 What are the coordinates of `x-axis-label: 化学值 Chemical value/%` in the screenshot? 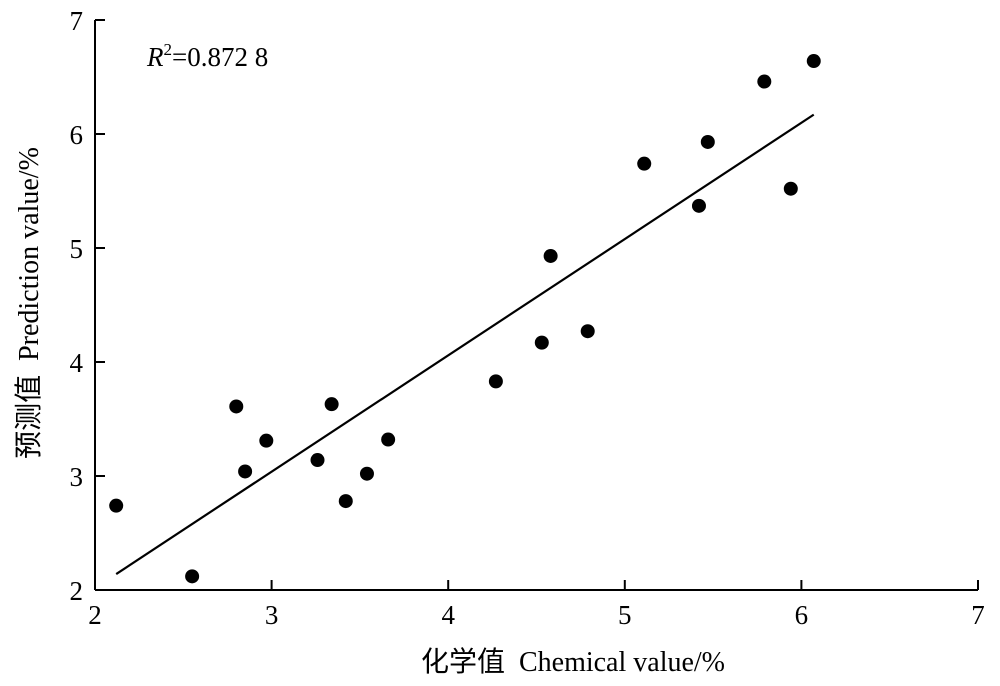 It's located at (573, 662).